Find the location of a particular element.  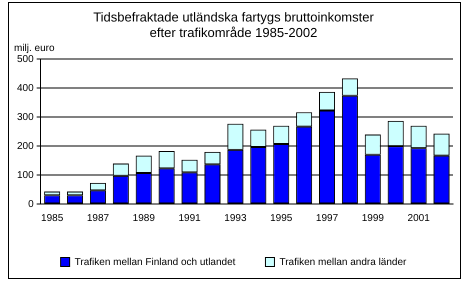

y-tick-label: 100 is located at coordinates (25, 175).